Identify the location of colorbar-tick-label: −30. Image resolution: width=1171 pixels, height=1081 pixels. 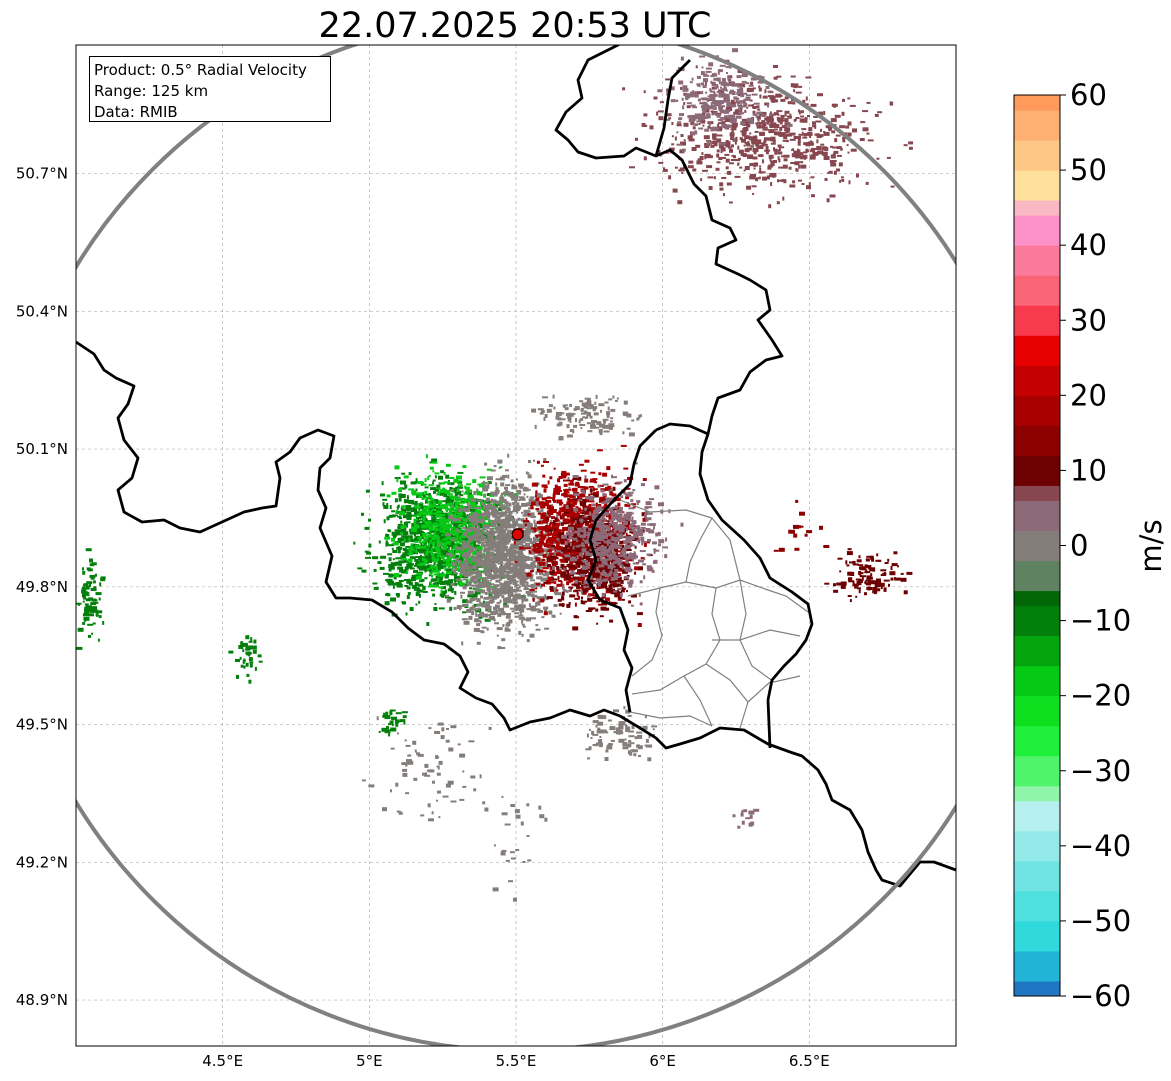
(1100, 771).